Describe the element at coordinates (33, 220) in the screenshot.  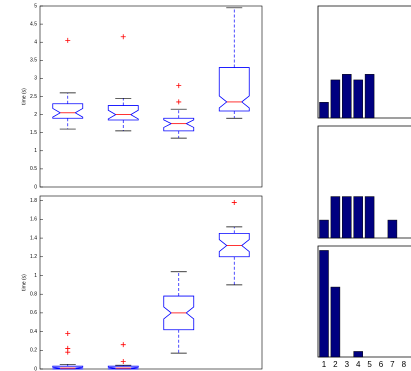
I see `y-tick-label: 1.6` at that location.